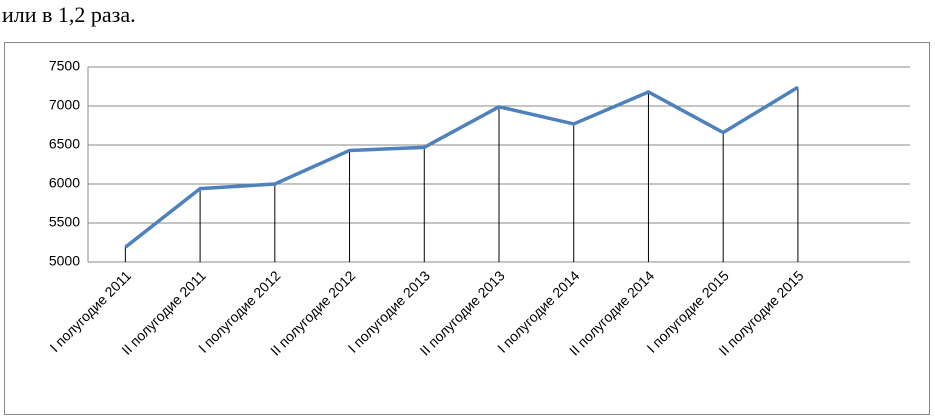  Describe the element at coordinates (64, 261) in the screenshot. I see `y-tick-label: 5000` at that location.